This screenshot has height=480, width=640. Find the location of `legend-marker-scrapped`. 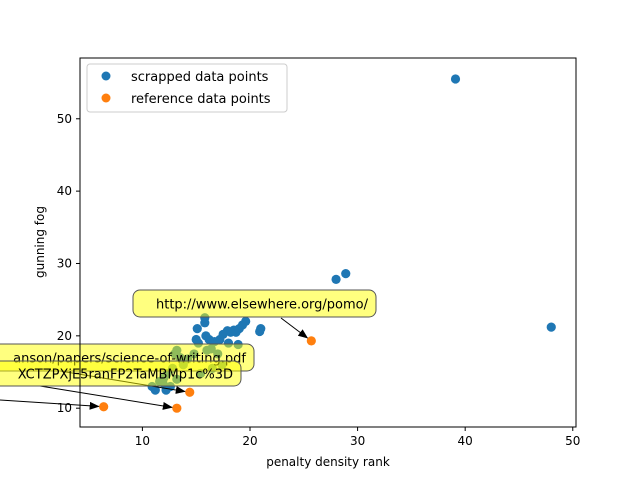

legend-marker-scrapped is located at coordinates (106, 76).